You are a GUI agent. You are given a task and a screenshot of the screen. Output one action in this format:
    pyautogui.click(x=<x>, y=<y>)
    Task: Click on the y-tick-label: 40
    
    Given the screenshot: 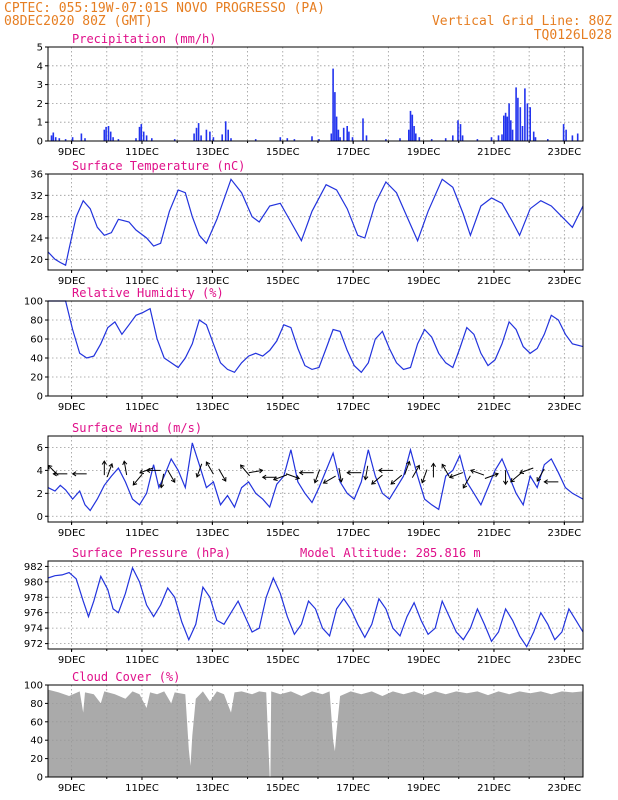 What is the action you would take?
    pyautogui.click(x=36, y=359)
    